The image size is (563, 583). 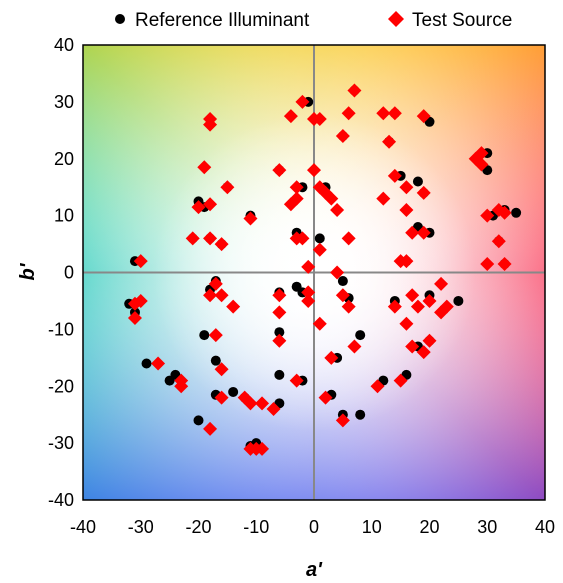 What do you see at coordinates (64, 216) in the screenshot?
I see `y-tick-label: 10` at bounding box center [64, 216].